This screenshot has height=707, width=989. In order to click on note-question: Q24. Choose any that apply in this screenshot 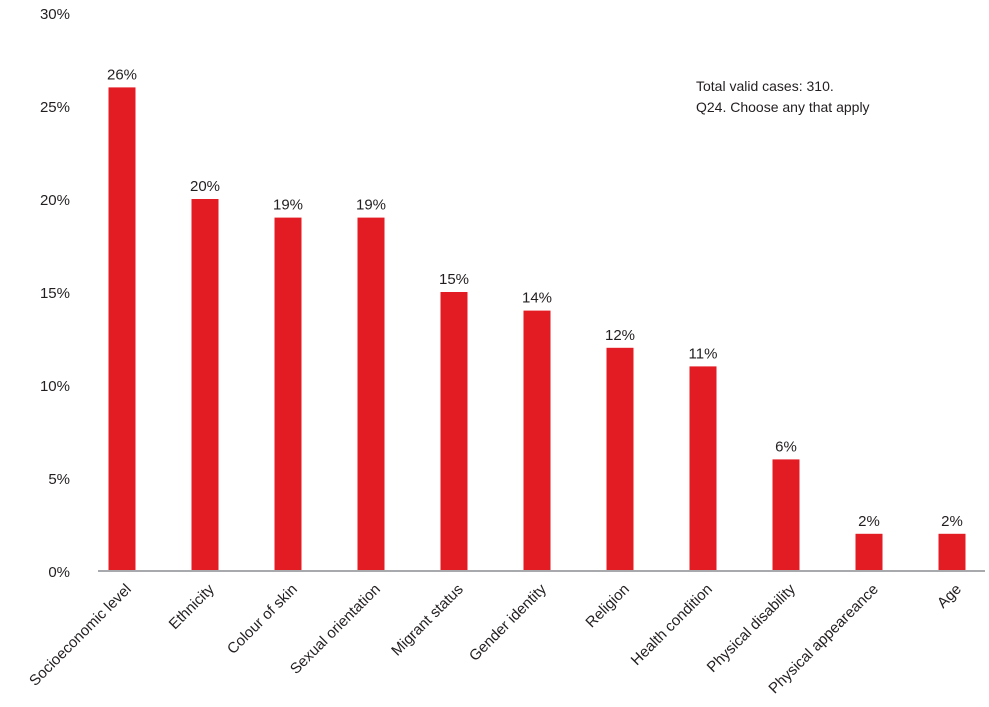, I will do `click(783, 107)`.